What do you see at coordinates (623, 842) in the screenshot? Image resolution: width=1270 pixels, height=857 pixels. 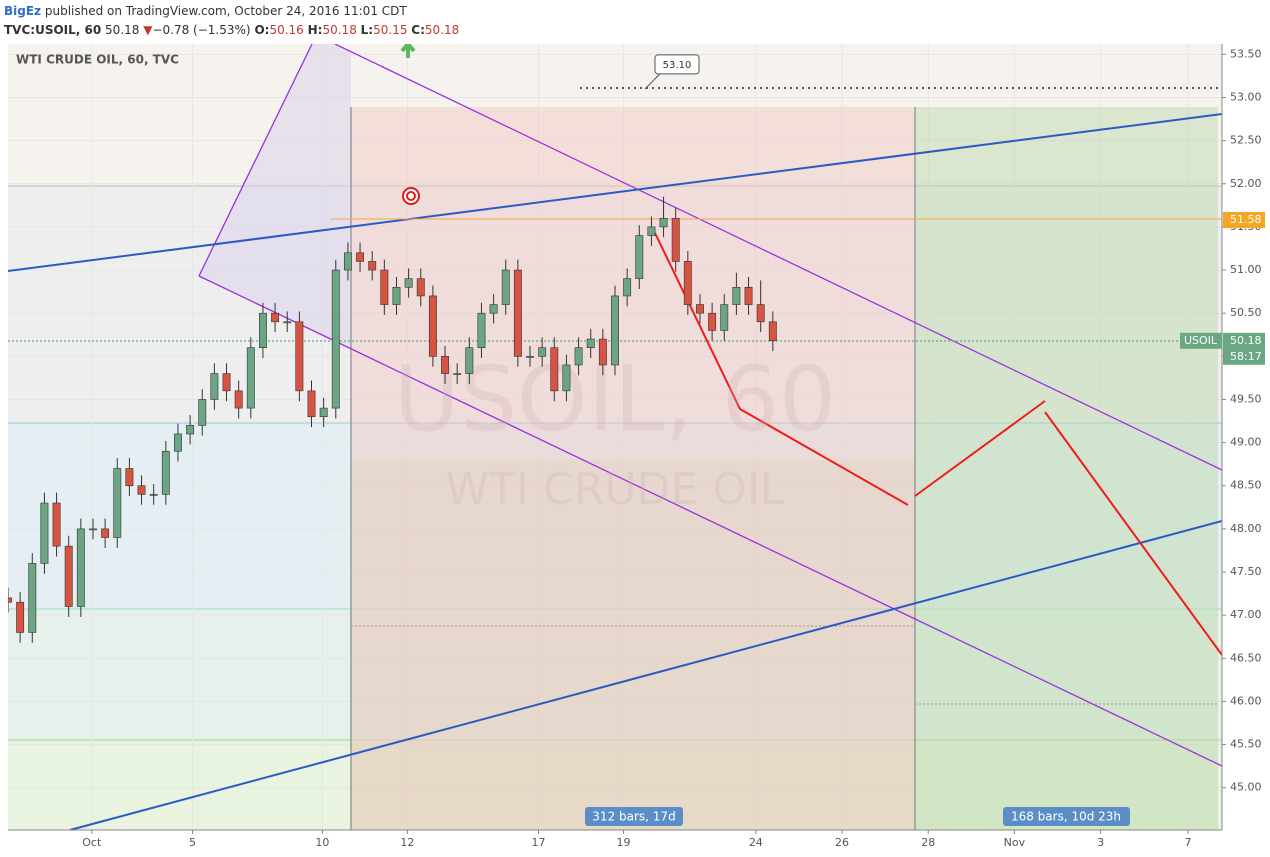 I see `x-tick-label: 19` at bounding box center [623, 842].